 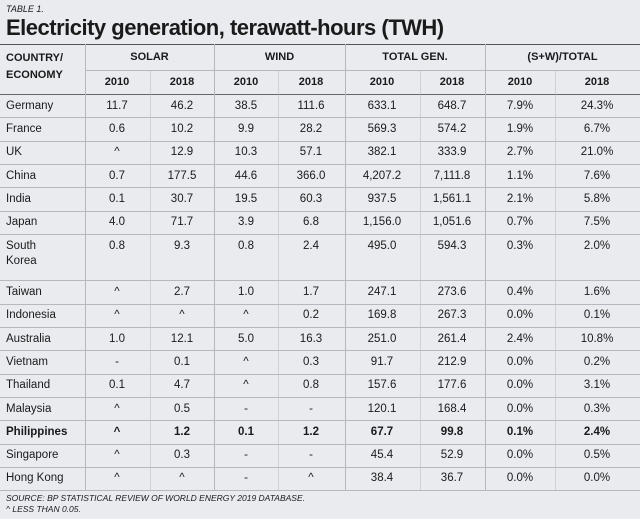 What do you see at coordinates (382, 198) in the screenshot?
I see `cell: 937.5` at bounding box center [382, 198].